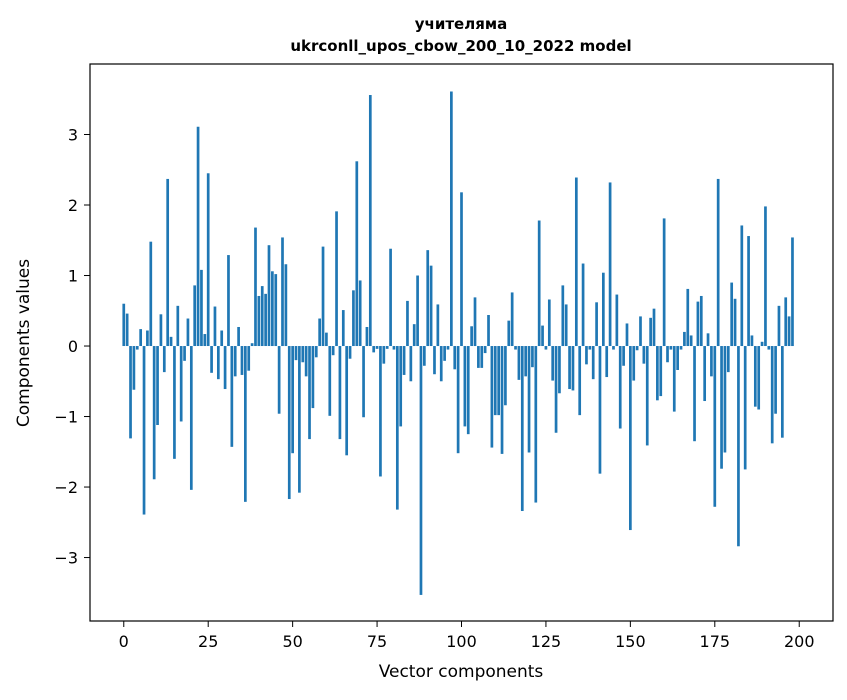  Describe the element at coordinates (715, 641) in the screenshot. I see `x-tick-label: 175` at that location.